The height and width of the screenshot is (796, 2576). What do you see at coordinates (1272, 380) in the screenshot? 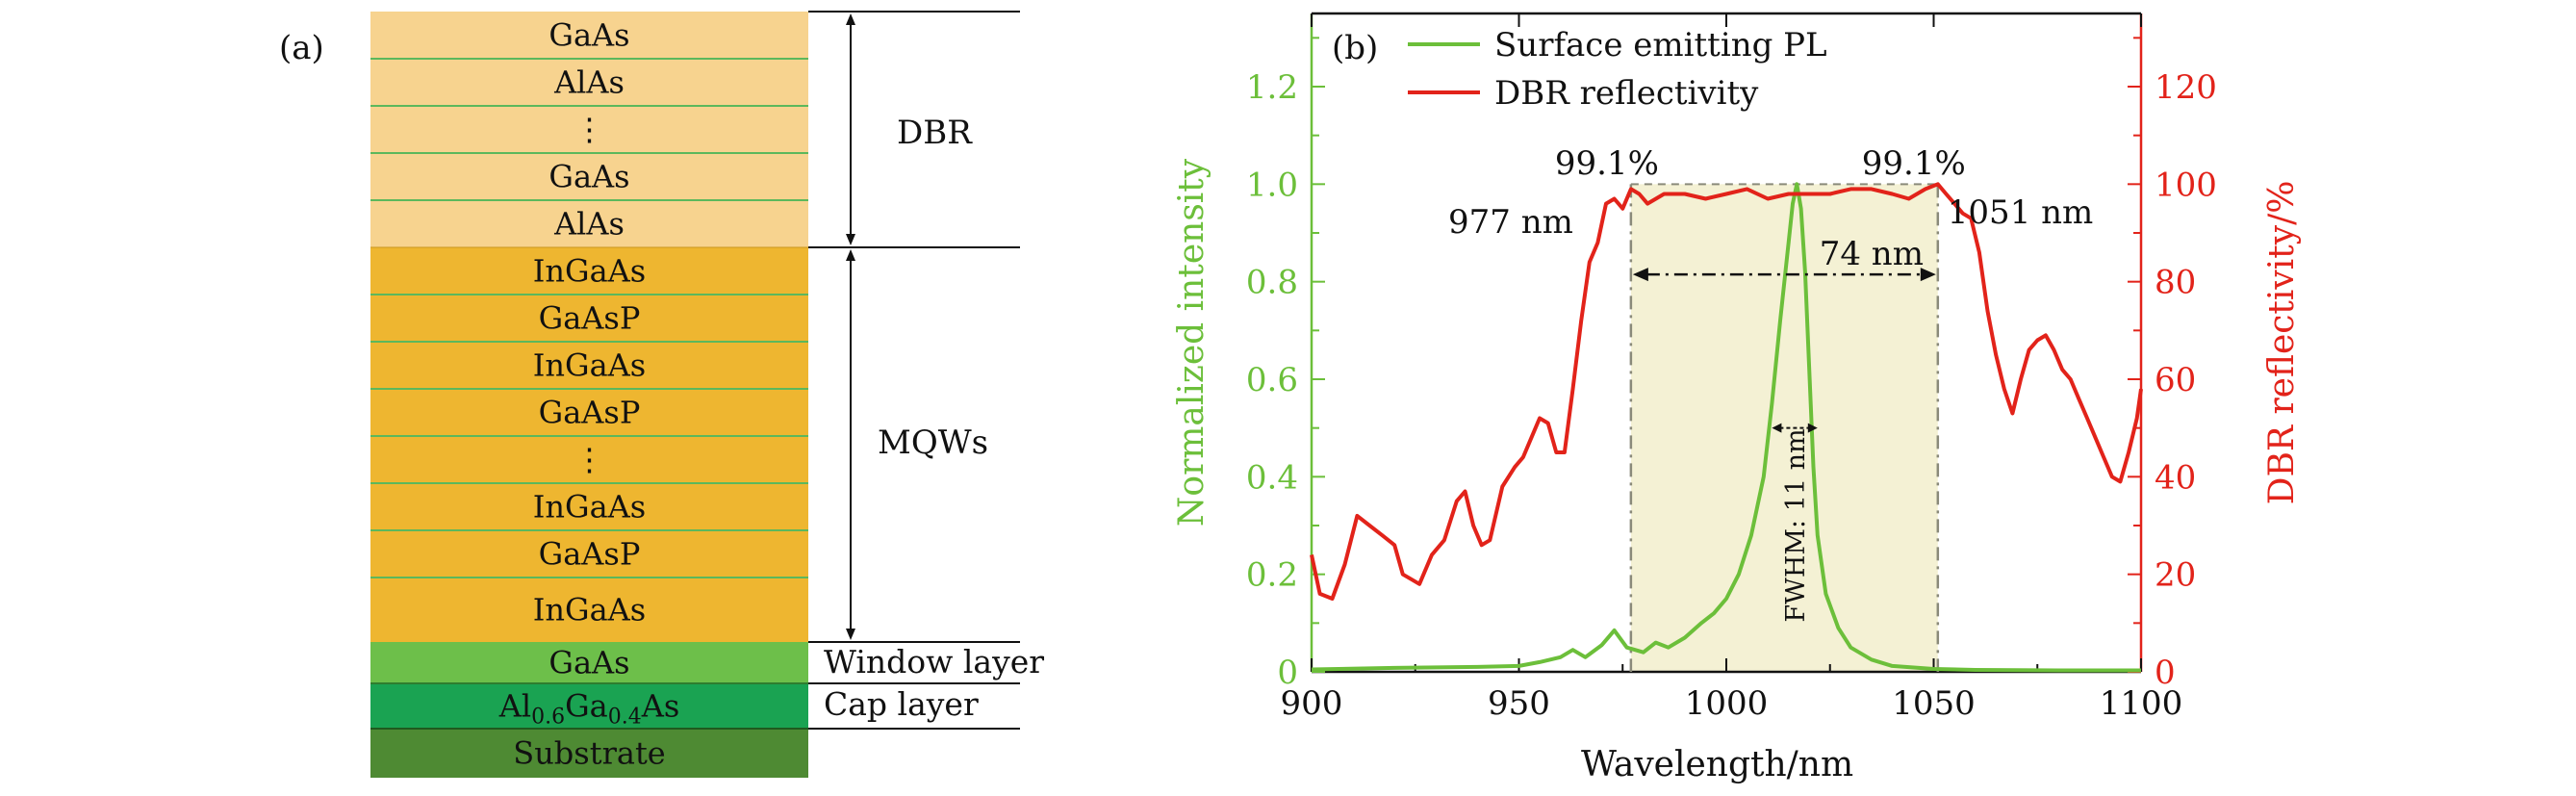
I see `y-left-tick-label: 0.6` at bounding box center [1272, 380].